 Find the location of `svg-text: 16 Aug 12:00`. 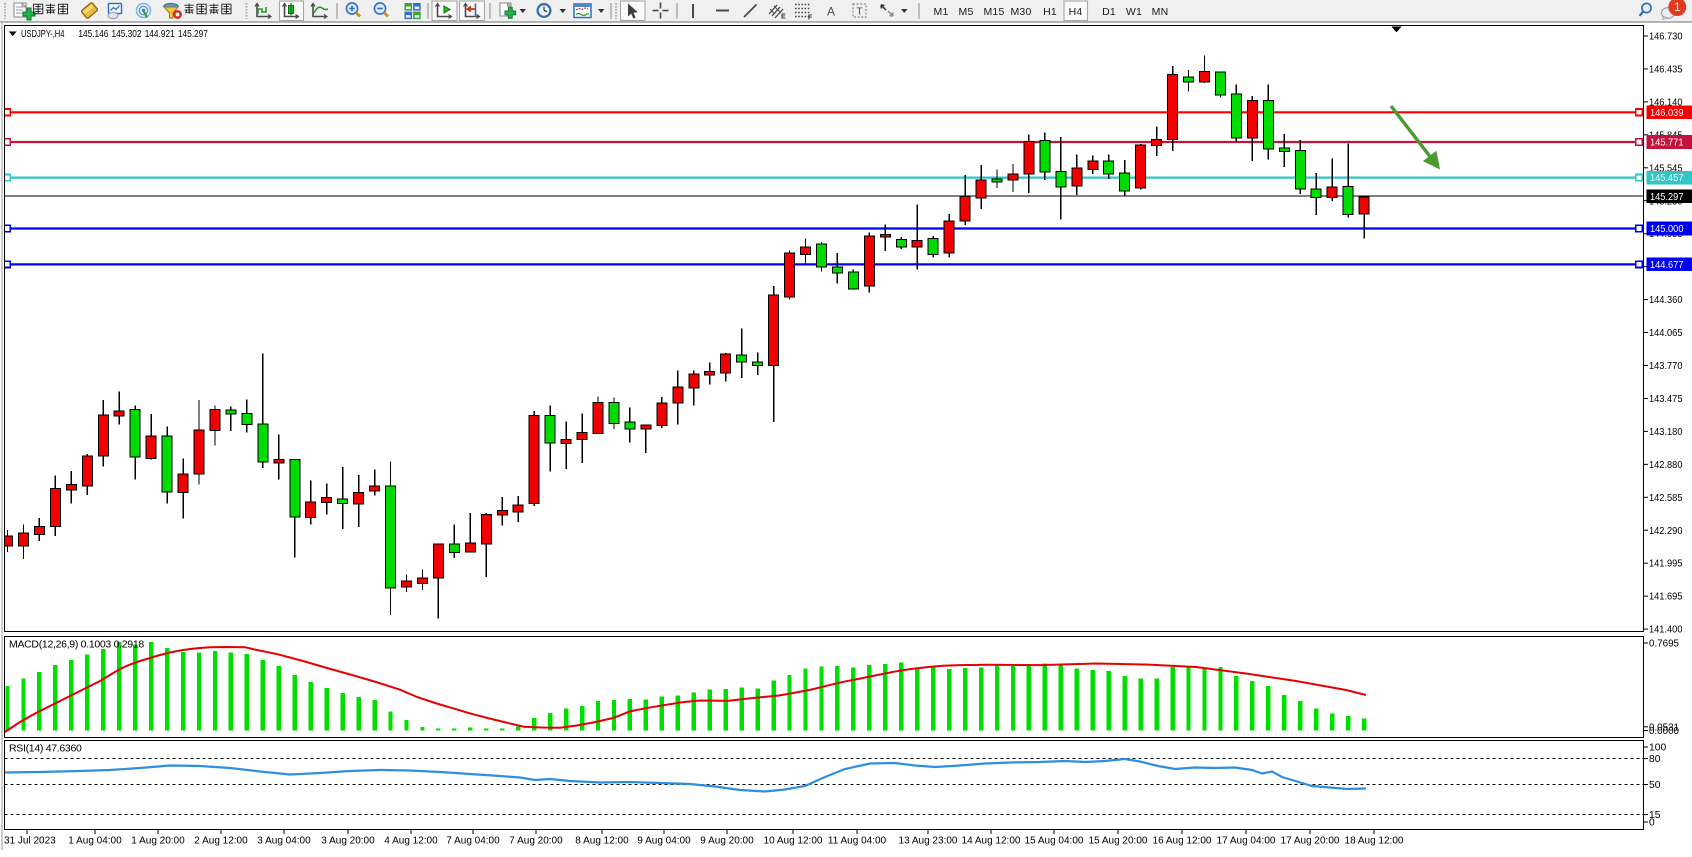

svg-text: 16 Aug 12:00 is located at coordinates (1182, 841).